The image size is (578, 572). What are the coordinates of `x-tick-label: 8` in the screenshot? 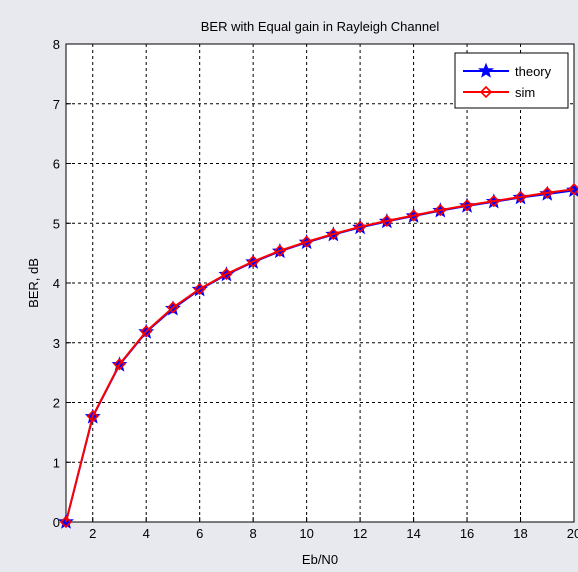 It's located at (253, 533).